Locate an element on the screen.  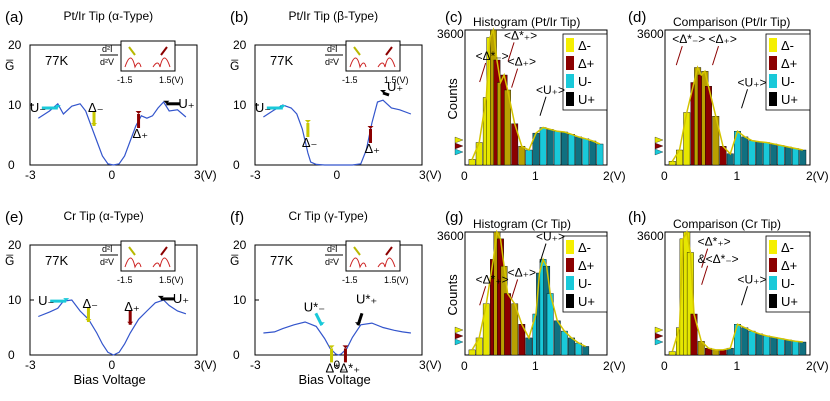
y-tick-label: 20 is located at coordinates (15, 45).